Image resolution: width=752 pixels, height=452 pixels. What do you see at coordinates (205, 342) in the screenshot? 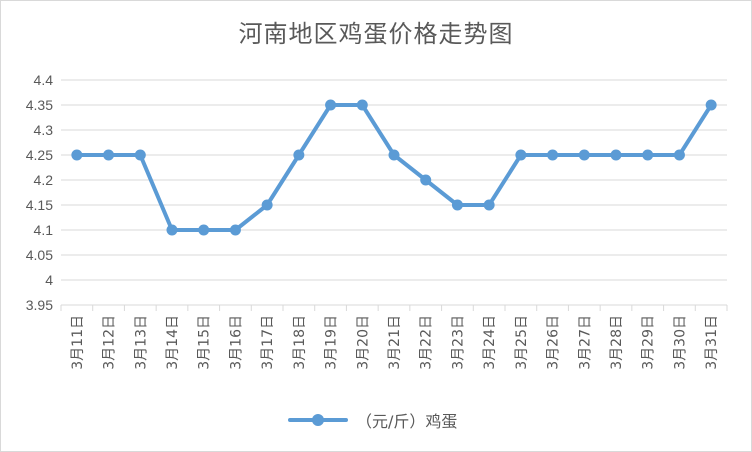
I see `x-tick-label: 3月15日` at bounding box center [205, 342].